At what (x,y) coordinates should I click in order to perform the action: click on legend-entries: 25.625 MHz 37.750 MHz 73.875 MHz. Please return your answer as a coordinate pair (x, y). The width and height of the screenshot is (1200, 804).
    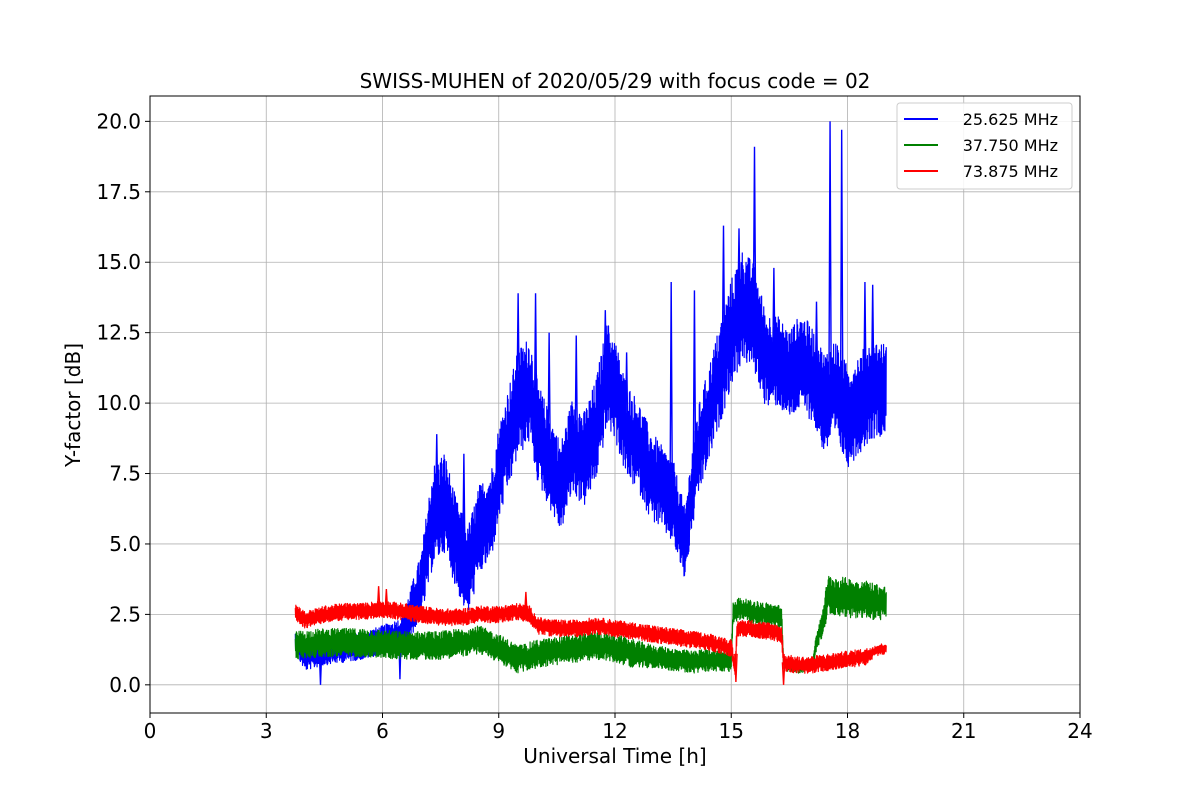
    Looking at the image, I should click on (981, 145).